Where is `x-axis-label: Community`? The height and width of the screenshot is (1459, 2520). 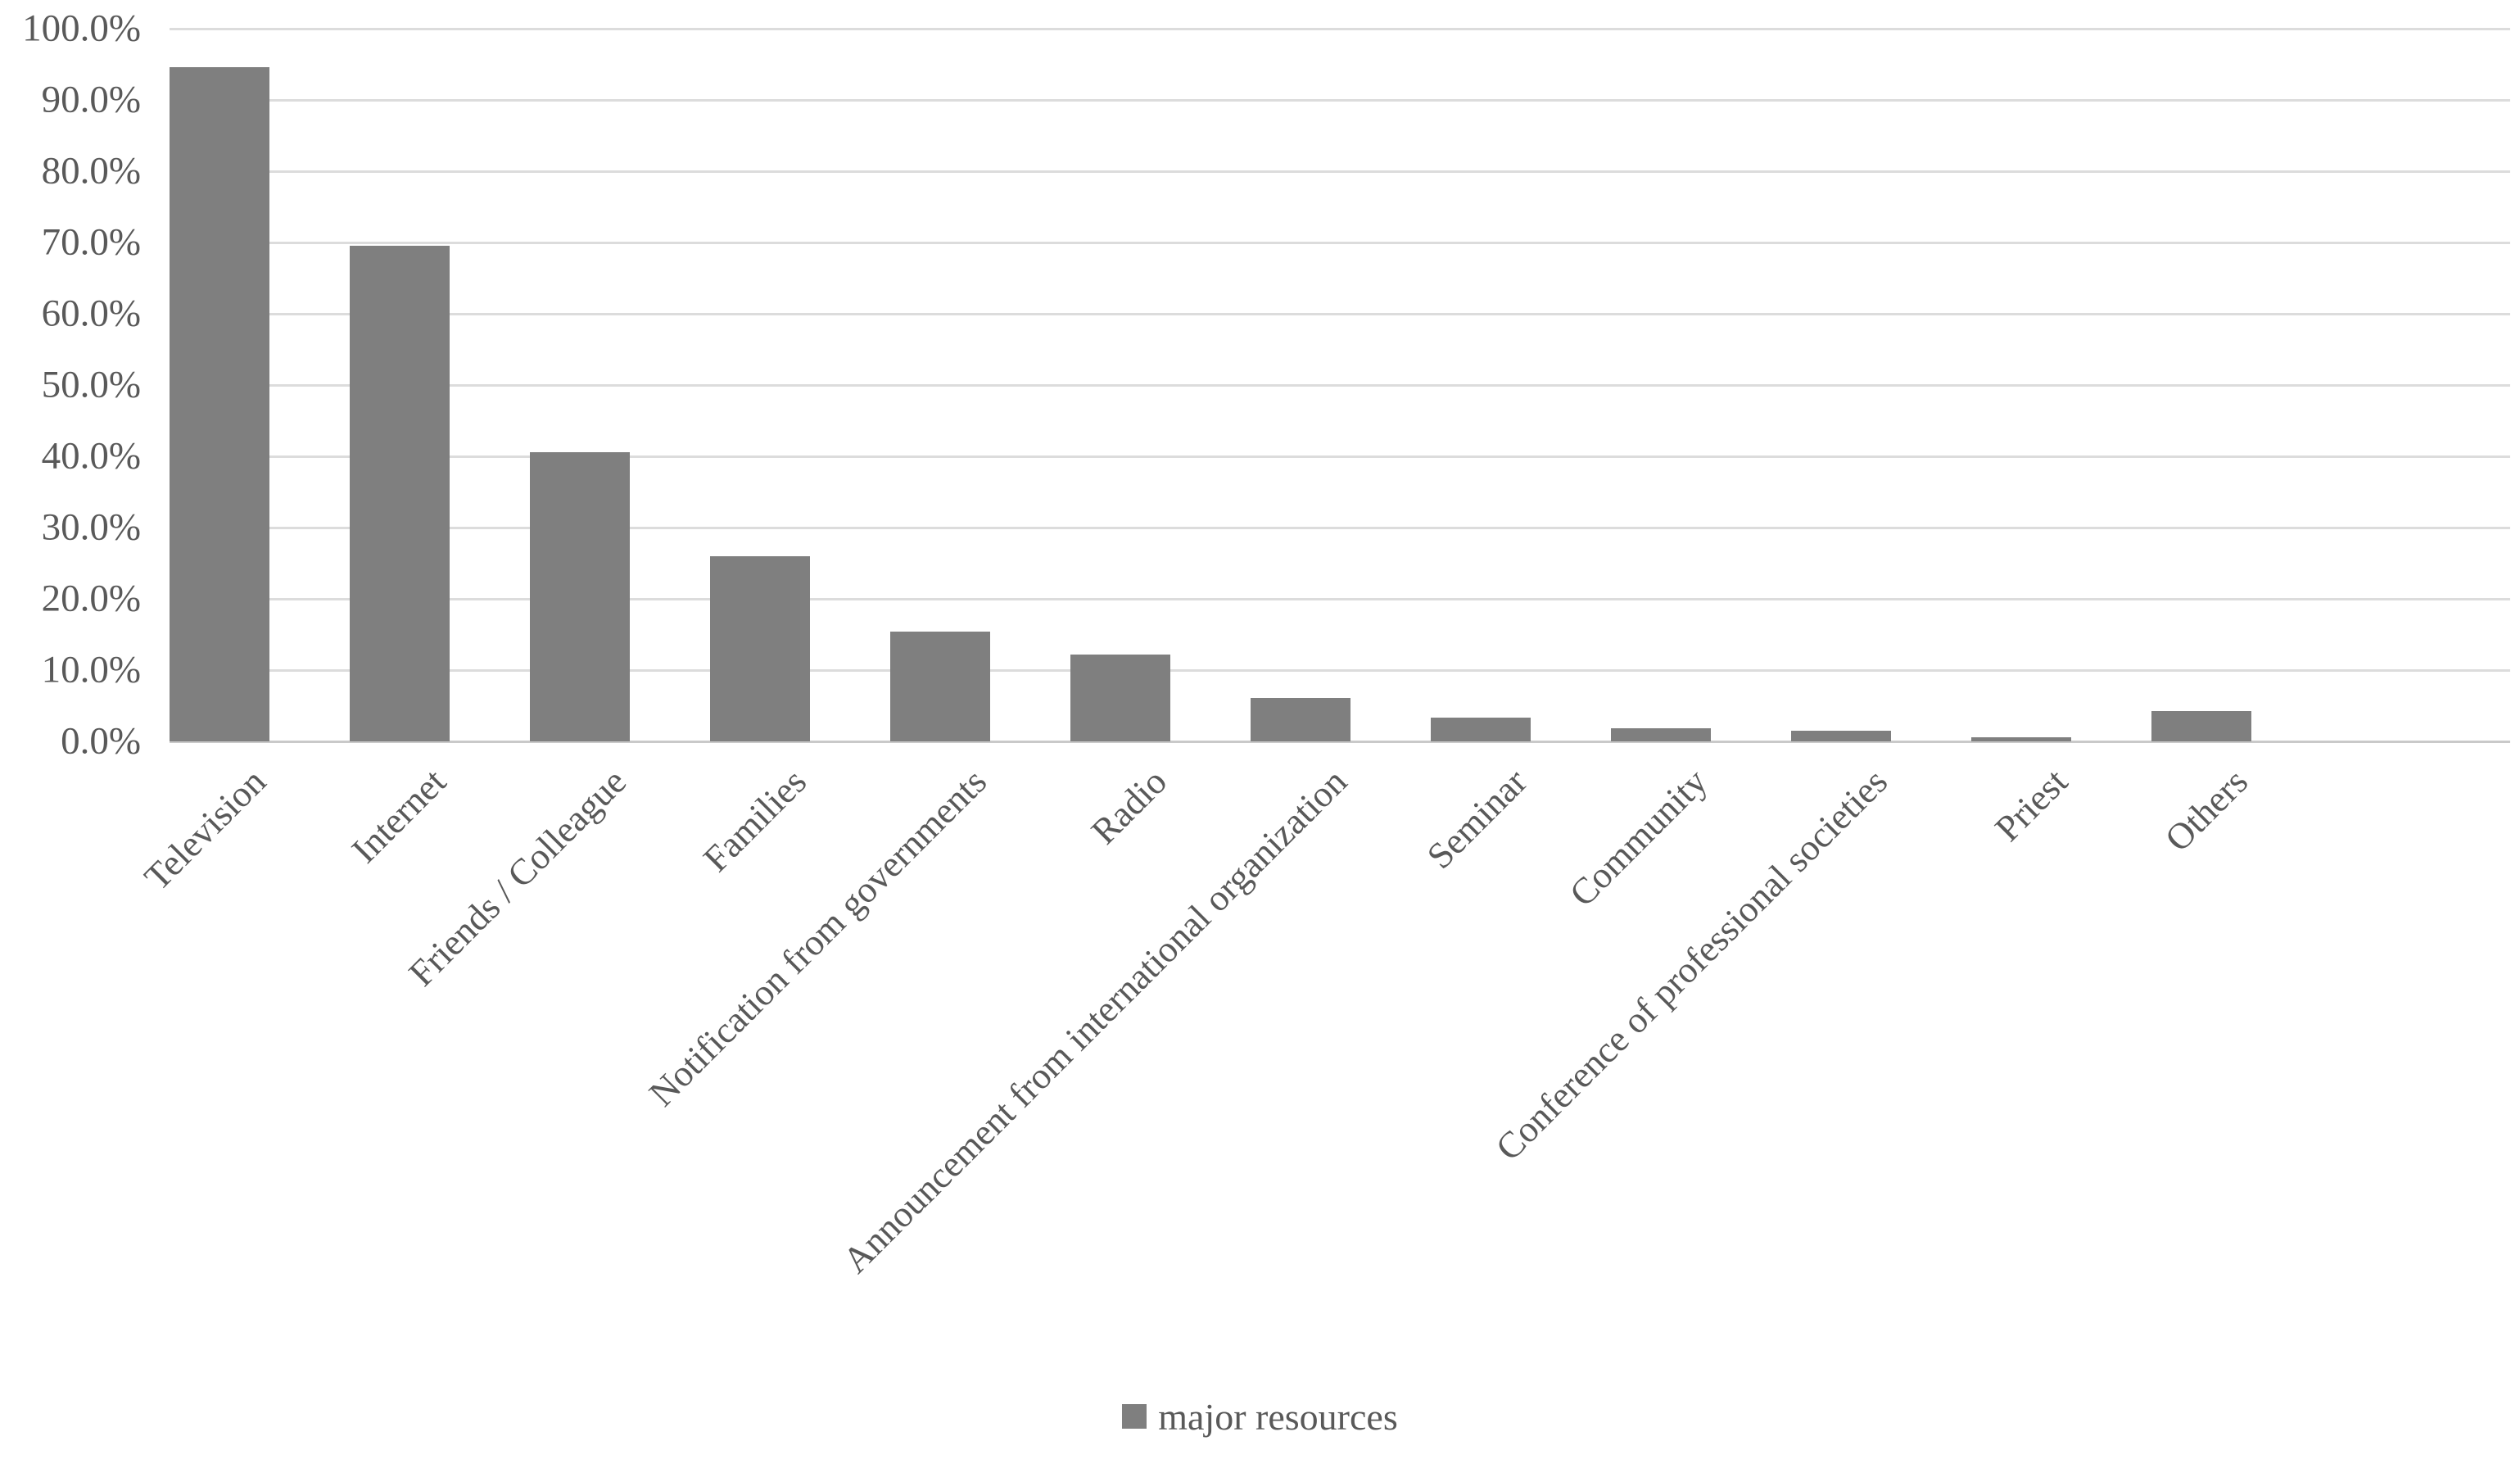 x-axis-label: Community is located at coordinates (1638, 838).